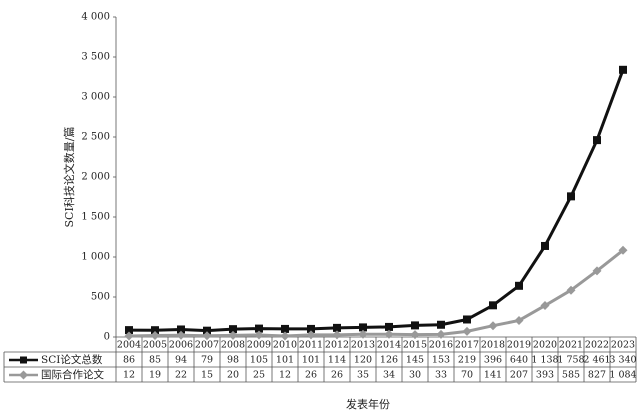 This screenshot has width=639, height=414. Describe the element at coordinates (363, 360) in the screenshot. I see `table-value: 120` at that location.